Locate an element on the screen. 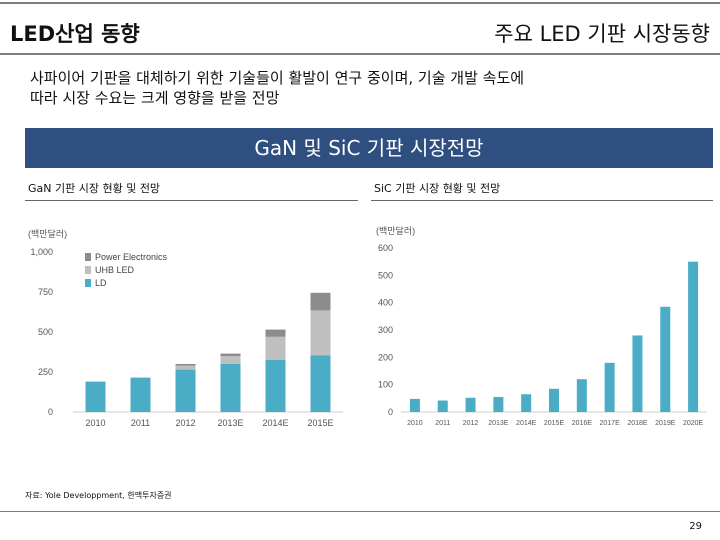 Image resolution: width=720 pixels, height=540 pixels. sic-ytick-label: 500 is located at coordinates (385, 275).